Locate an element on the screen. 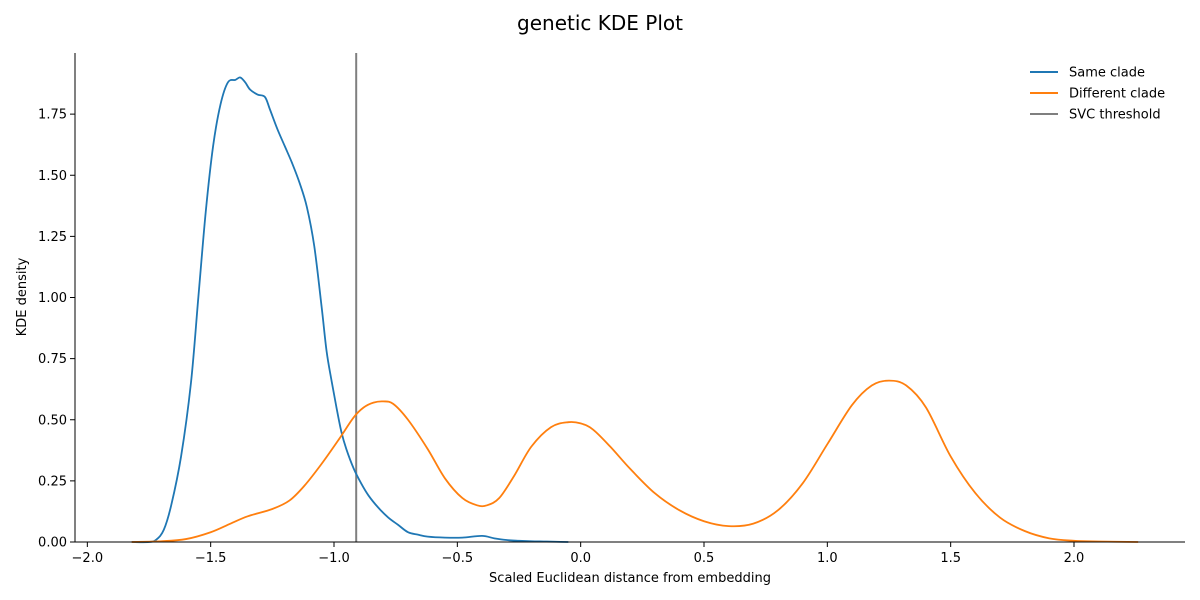 The width and height of the screenshot is (1200, 600). y-tick-label: 1.75 is located at coordinates (52, 115).